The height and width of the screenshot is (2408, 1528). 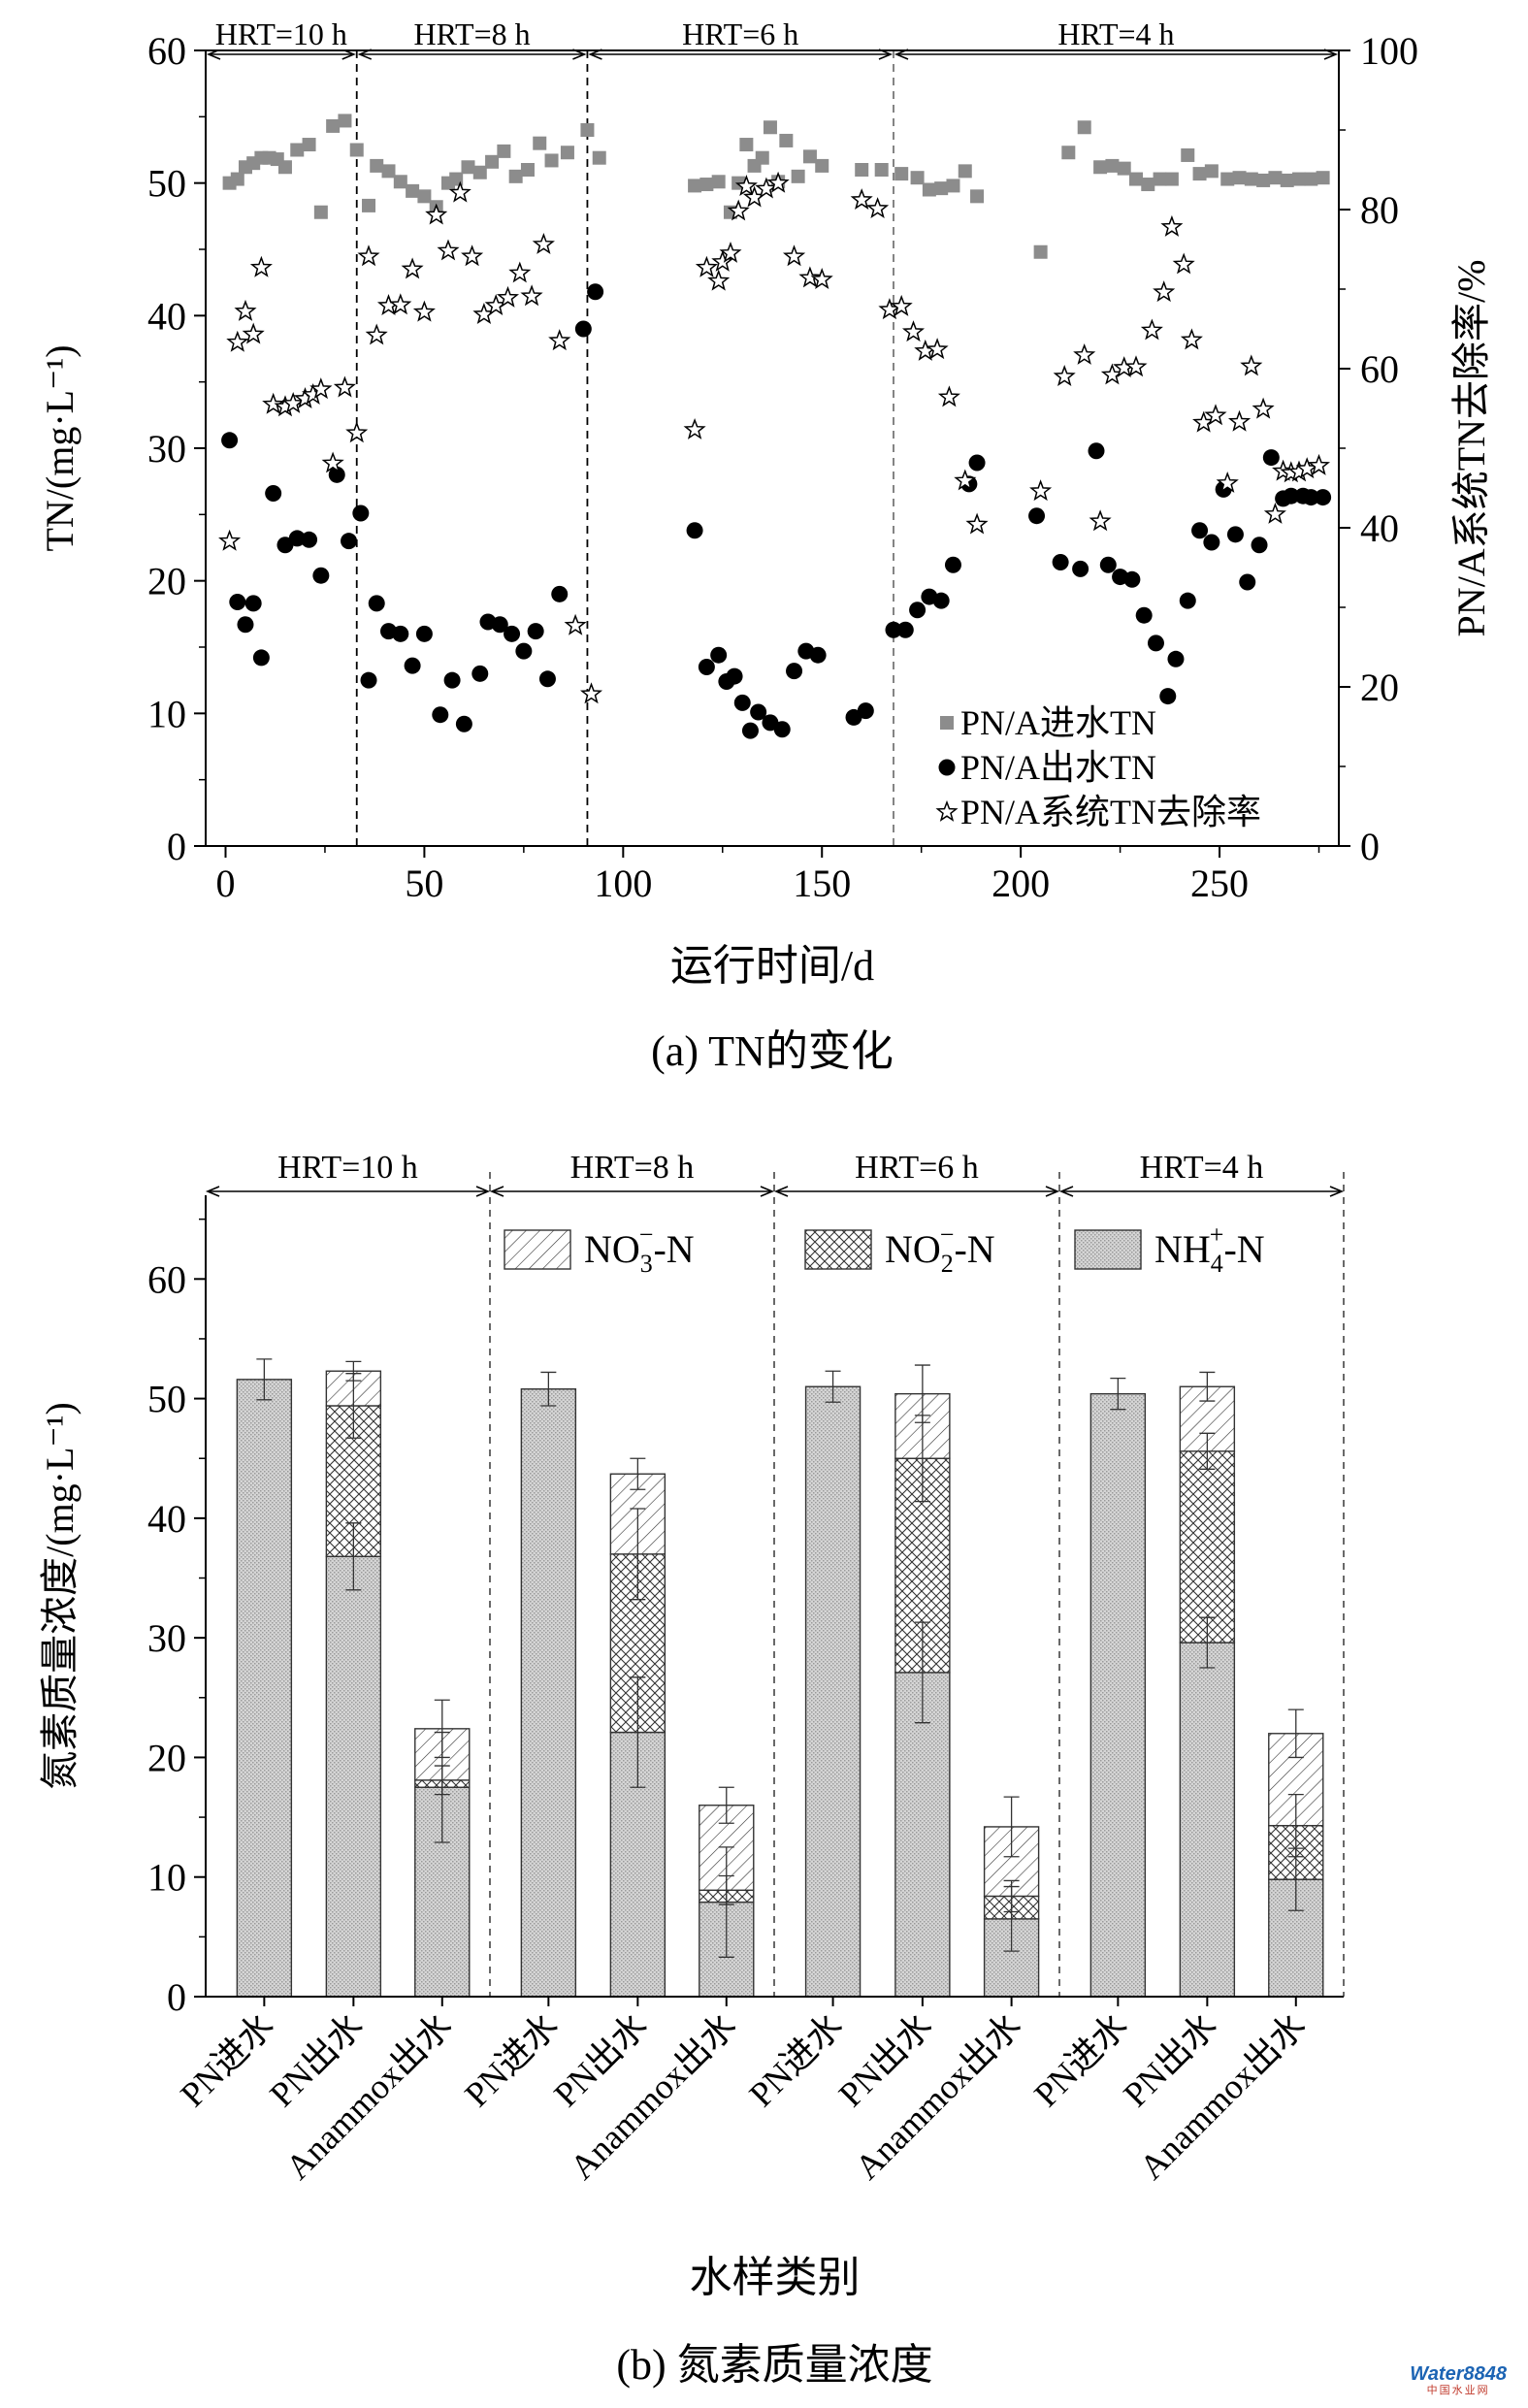 I want to click on legend-label-sub: 3, so click(x=646, y=1264).